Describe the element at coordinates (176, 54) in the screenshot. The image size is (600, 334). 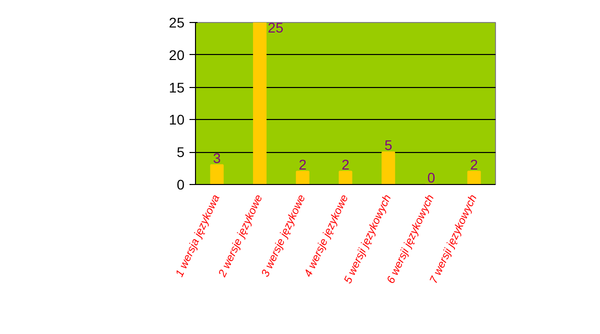
I see `y-tick-label: 20` at that location.